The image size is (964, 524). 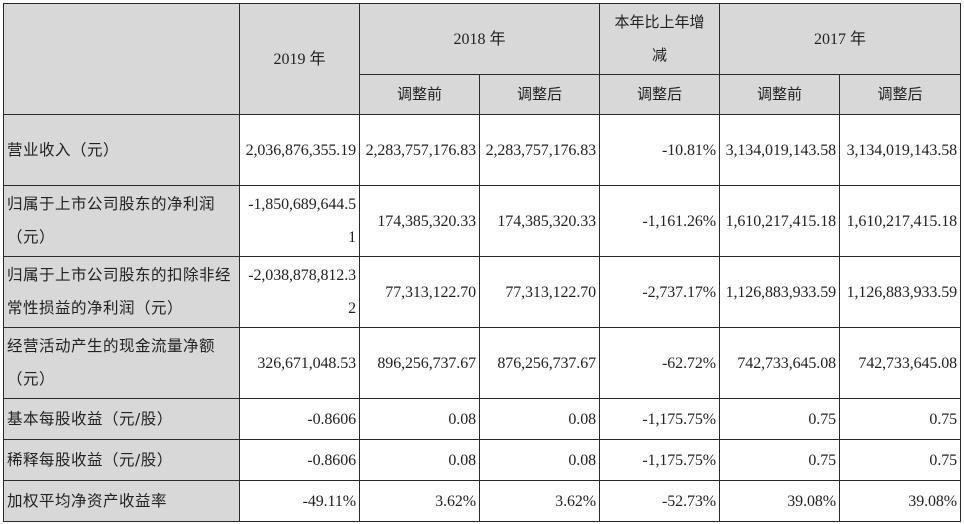 What do you see at coordinates (900, 94) in the screenshot?
I see `subheader-2017-after: 调整后` at bounding box center [900, 94].